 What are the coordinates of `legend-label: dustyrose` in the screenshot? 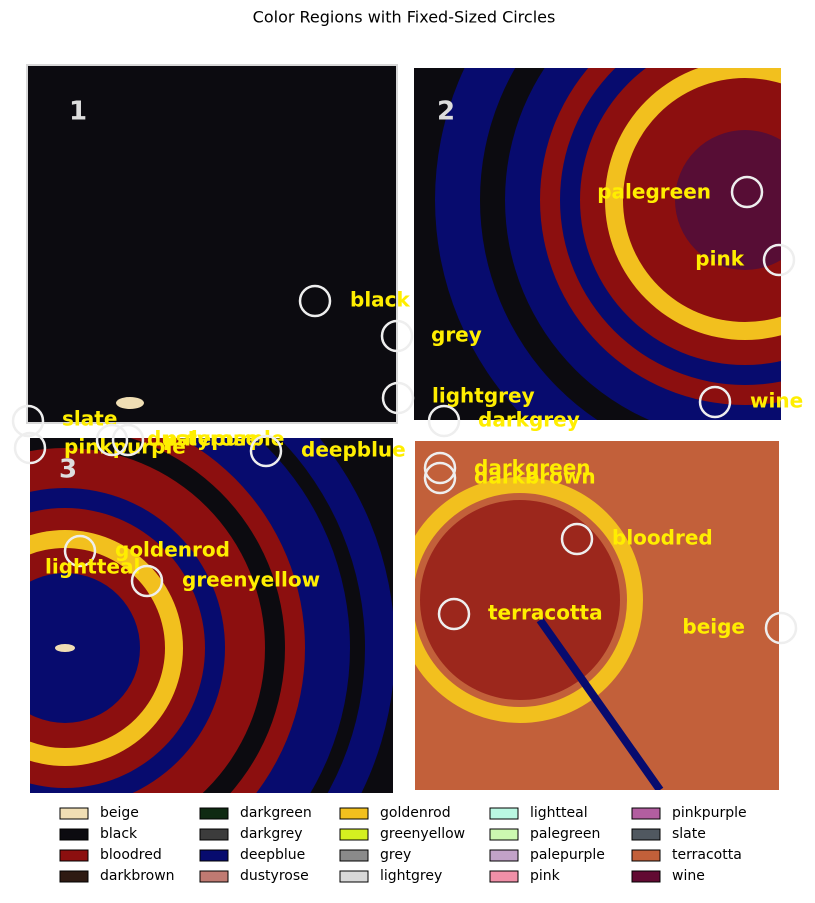 It's located at (274, 876).